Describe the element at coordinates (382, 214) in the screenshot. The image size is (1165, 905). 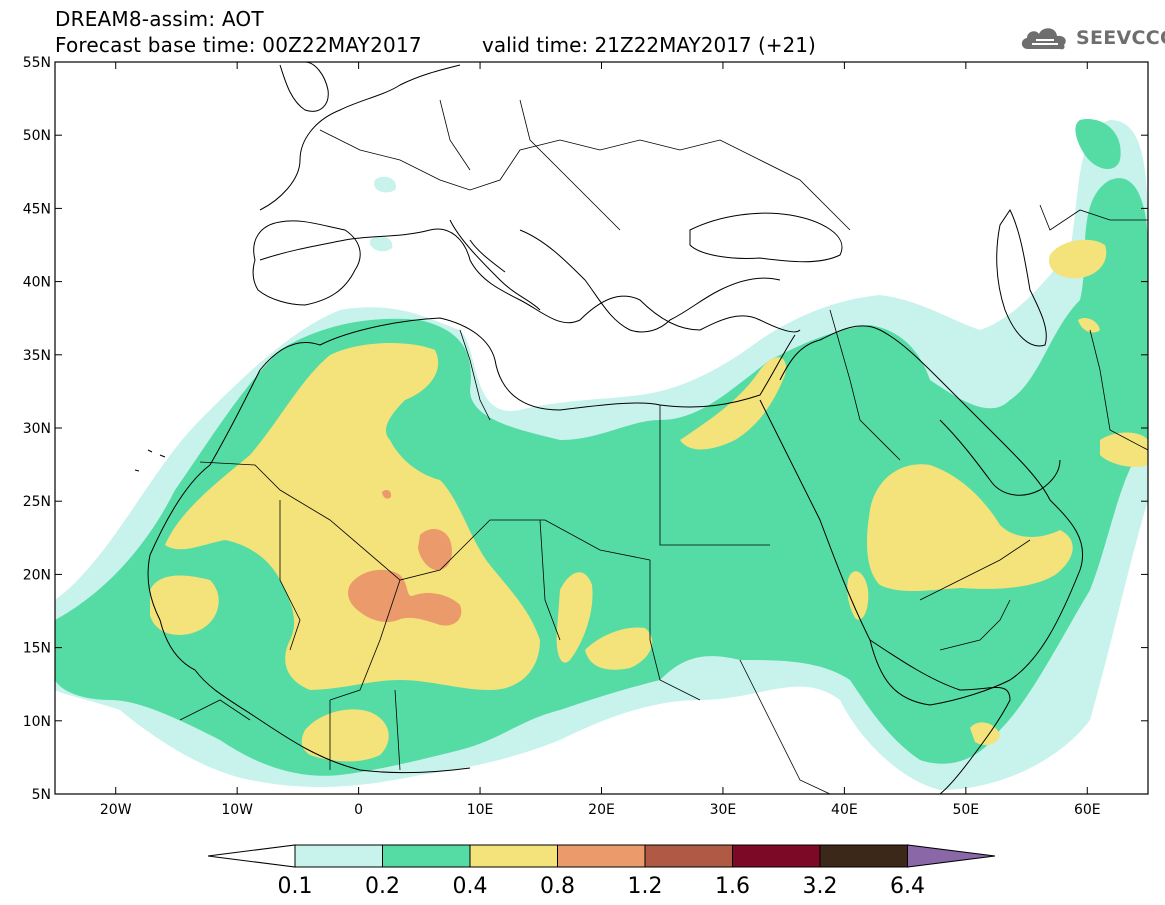
I see `aot-band-0.1-north` at that location.